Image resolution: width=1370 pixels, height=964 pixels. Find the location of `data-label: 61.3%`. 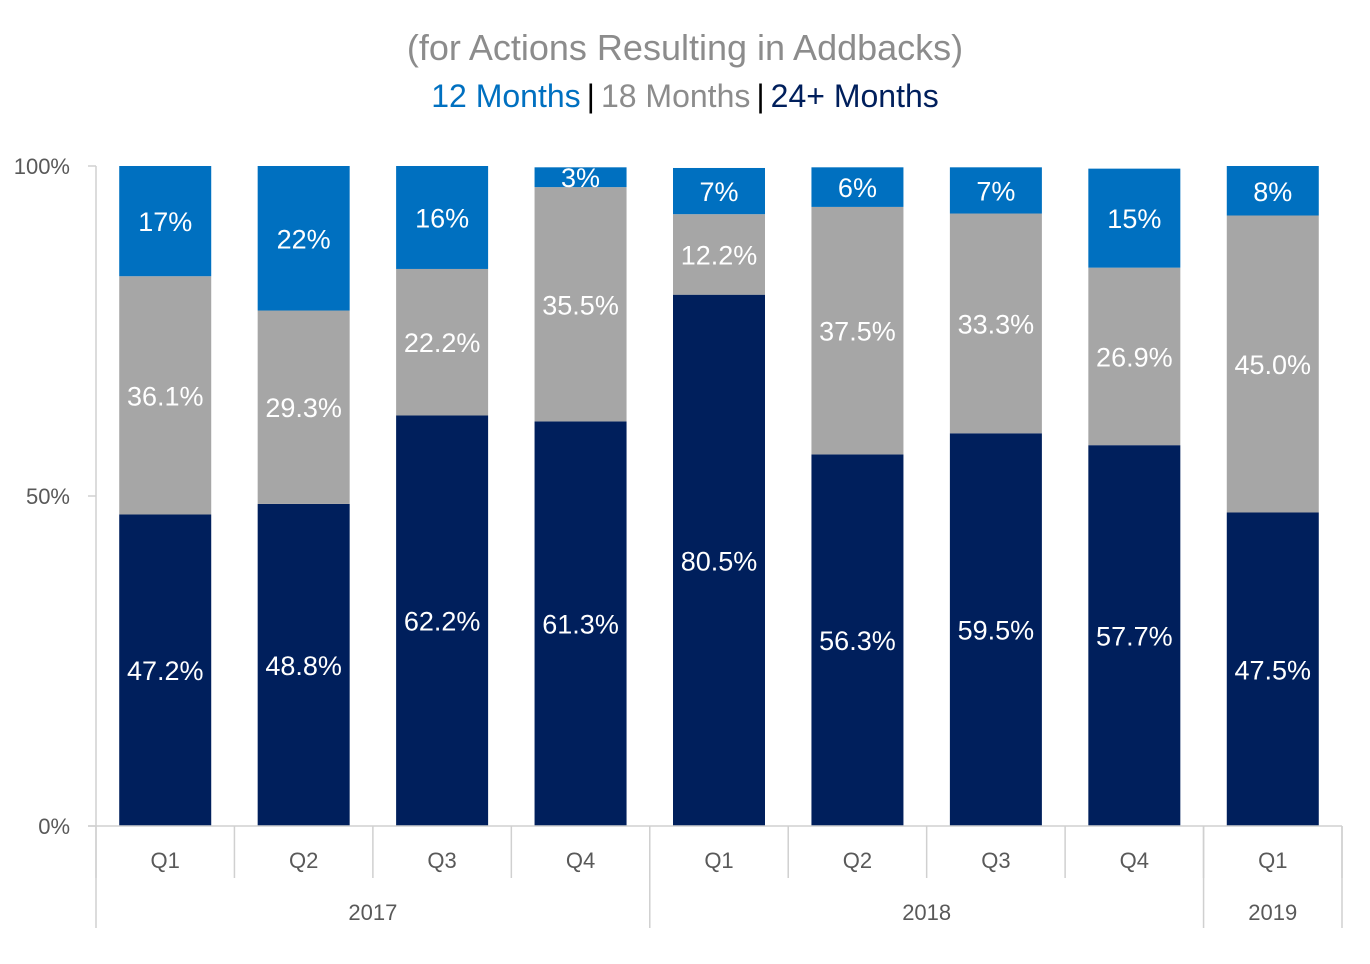

data-label: 61.3% is located at coordinates (580, 625).